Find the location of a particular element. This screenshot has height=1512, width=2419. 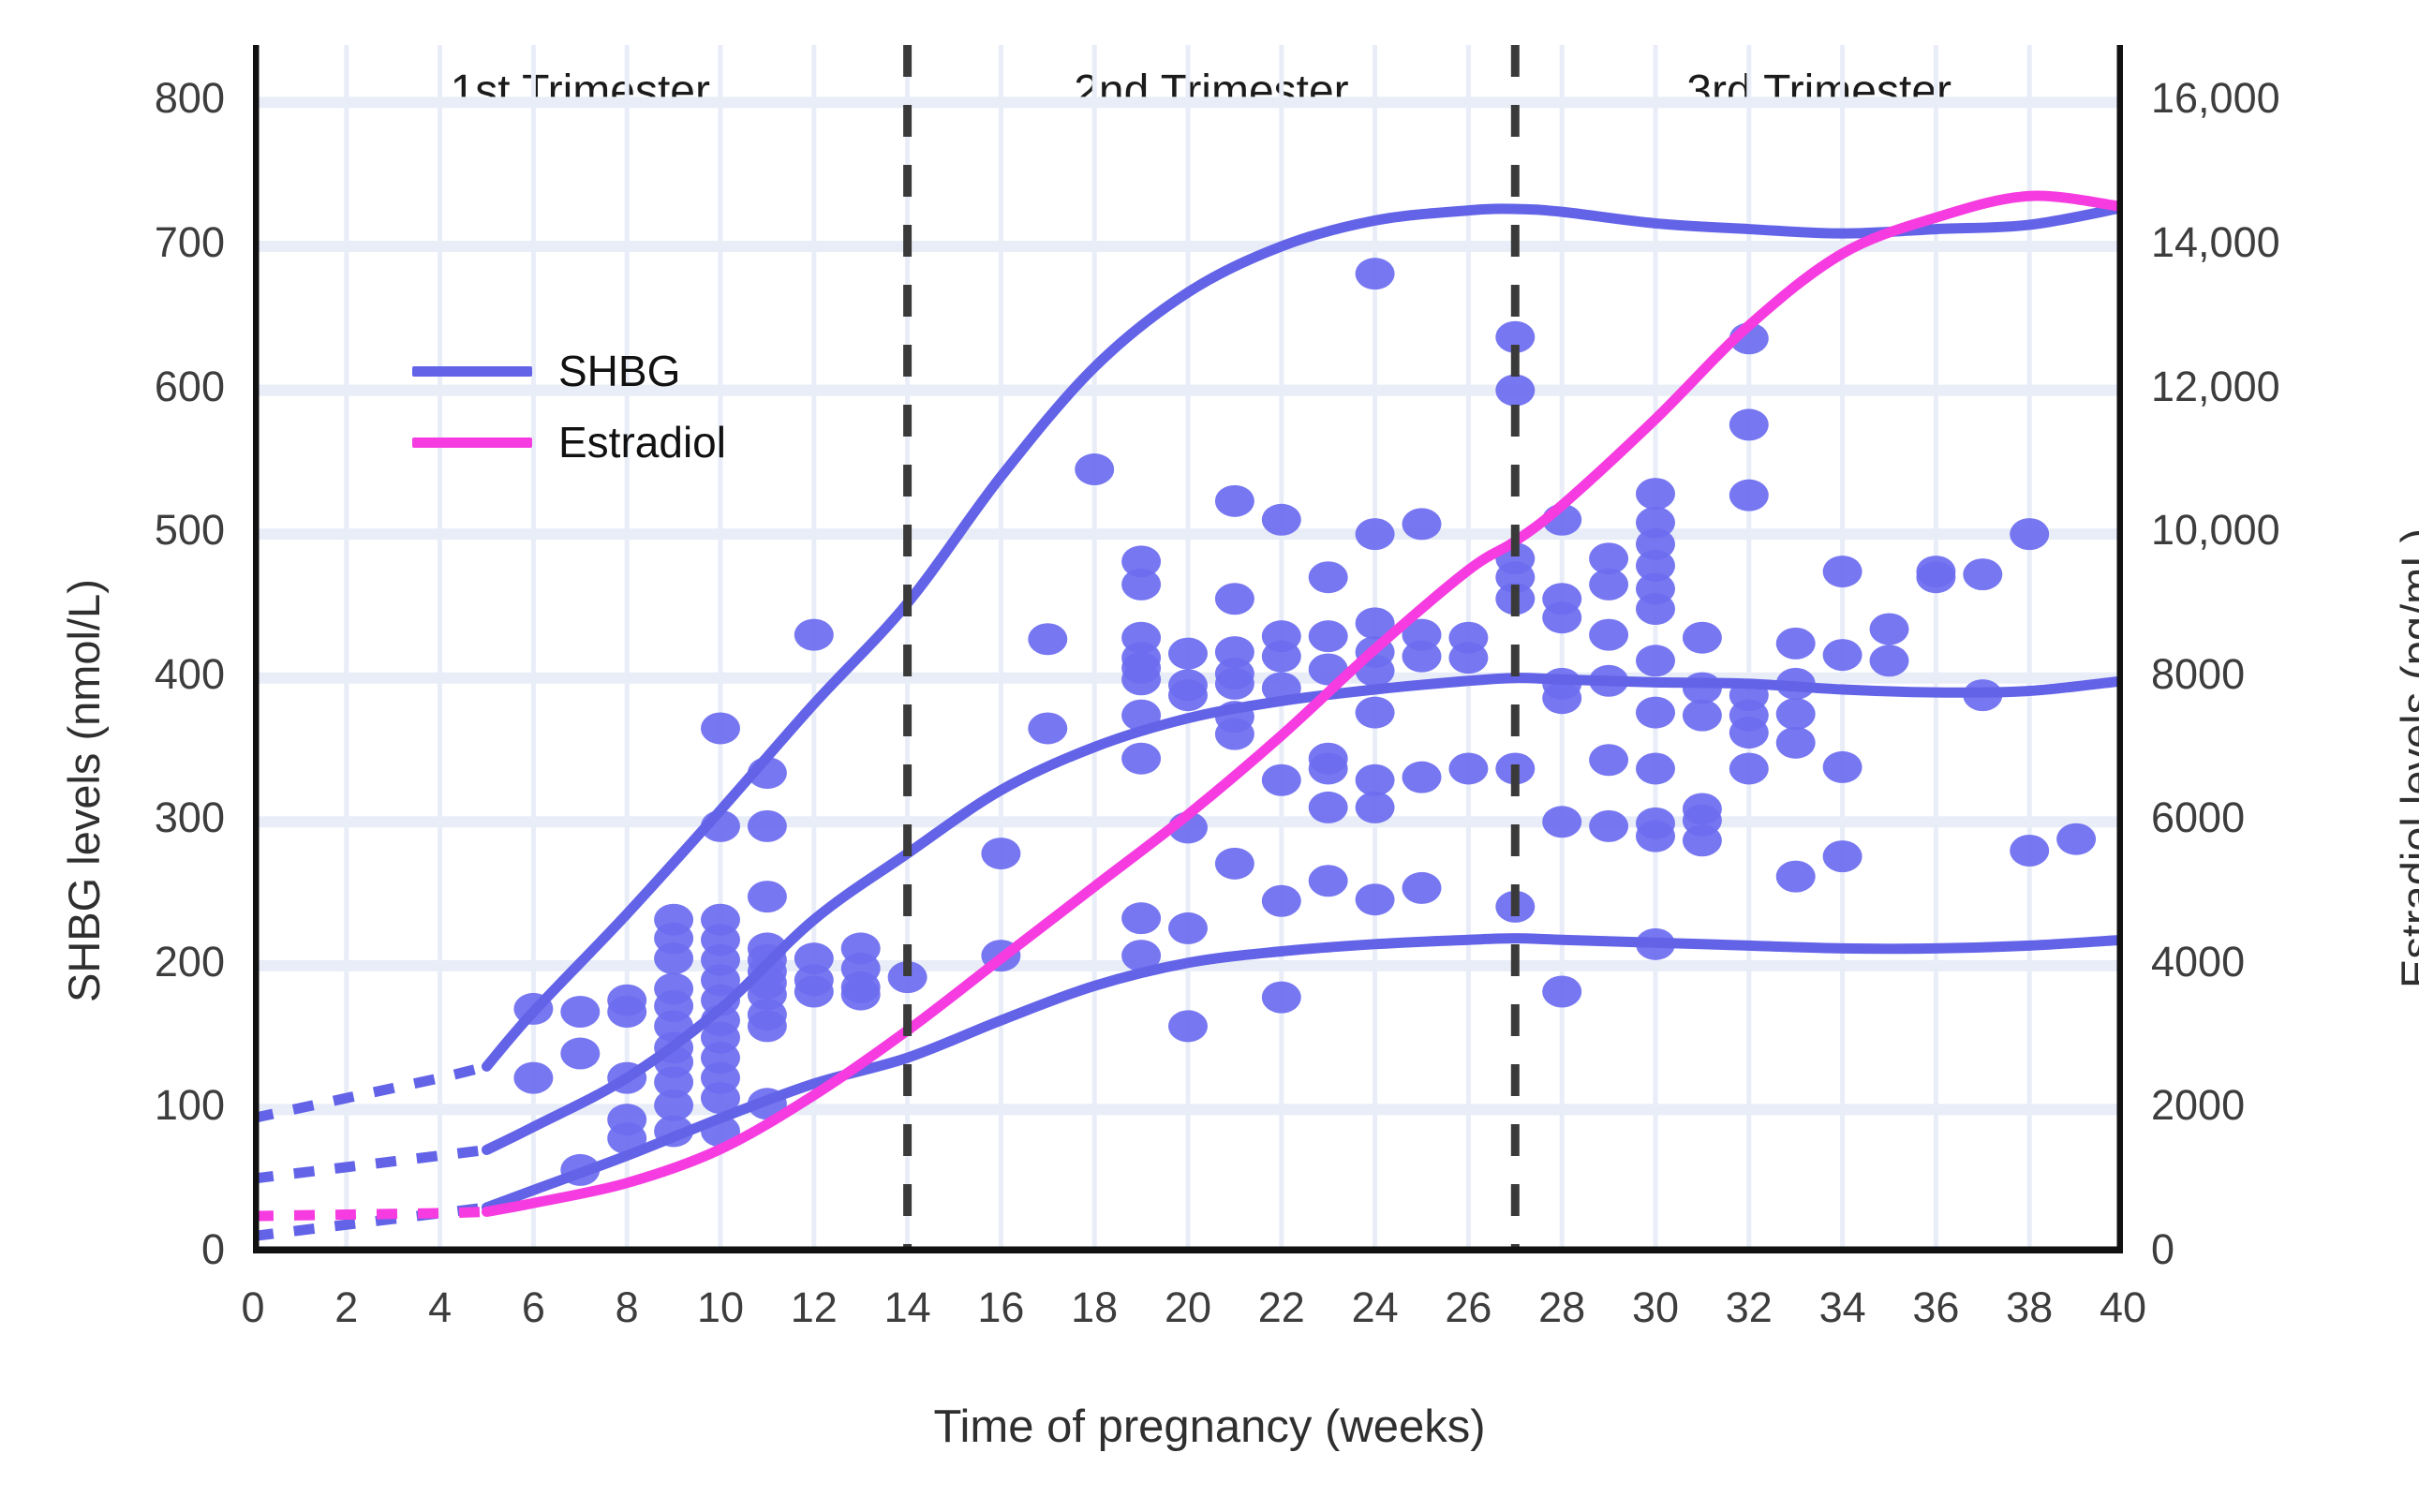

x-tick-12: 12 is located at coordinates (814, 1307).